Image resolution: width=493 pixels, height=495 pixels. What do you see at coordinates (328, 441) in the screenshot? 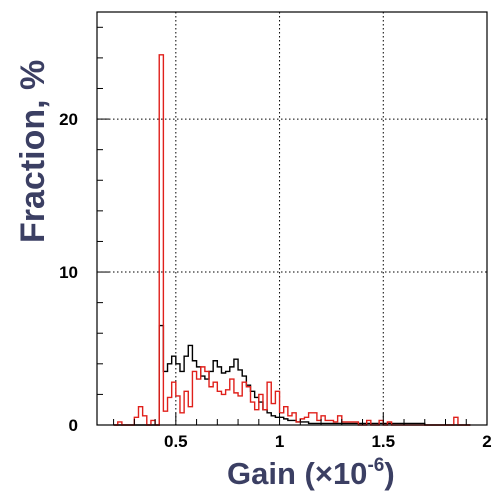
I see `x-tick-labels: 0.5 1 1.5 2` at bounding box center [328, 441].